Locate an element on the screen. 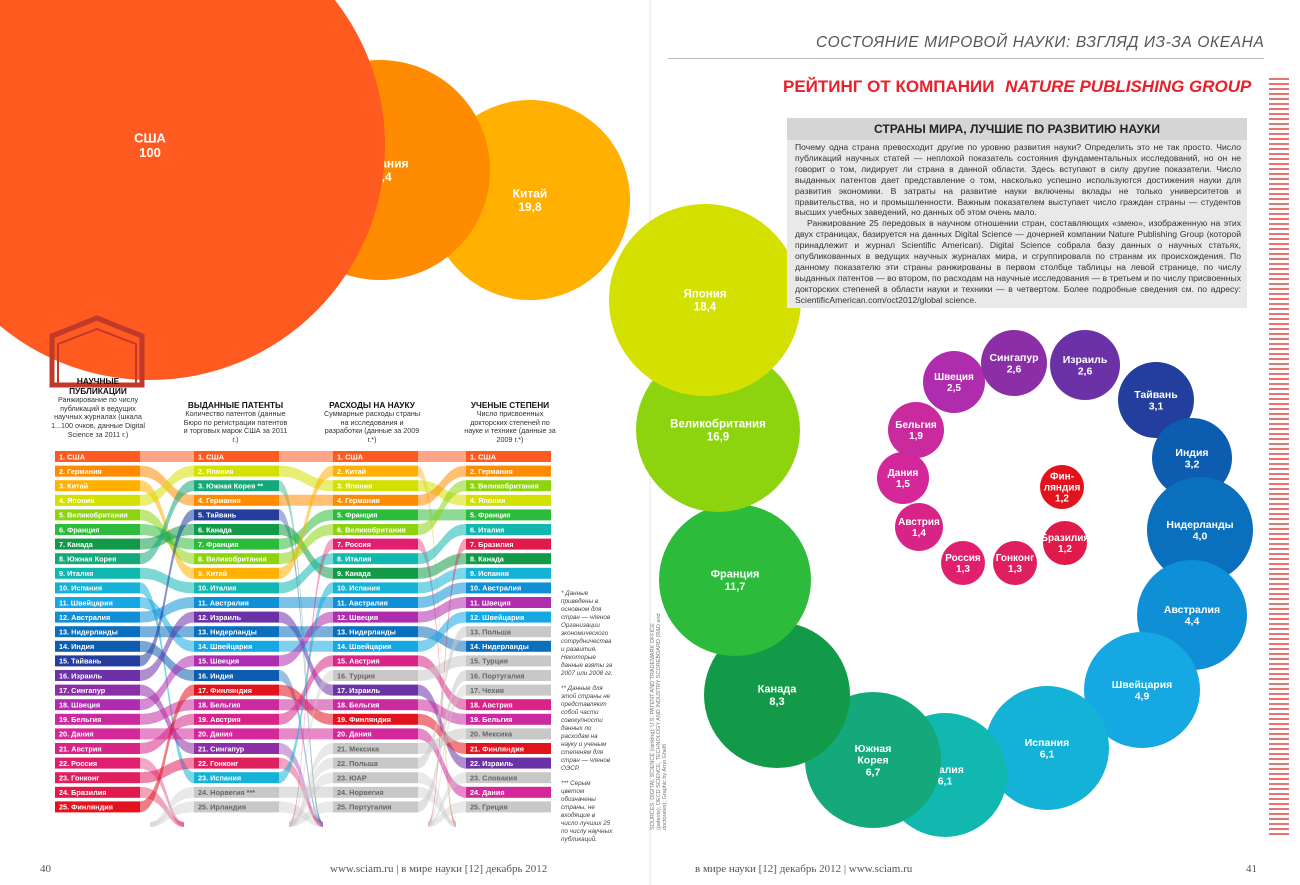 This screenshot has height=885, width=1300. bubble-label: Австрия is located at coordinates (919, 522).